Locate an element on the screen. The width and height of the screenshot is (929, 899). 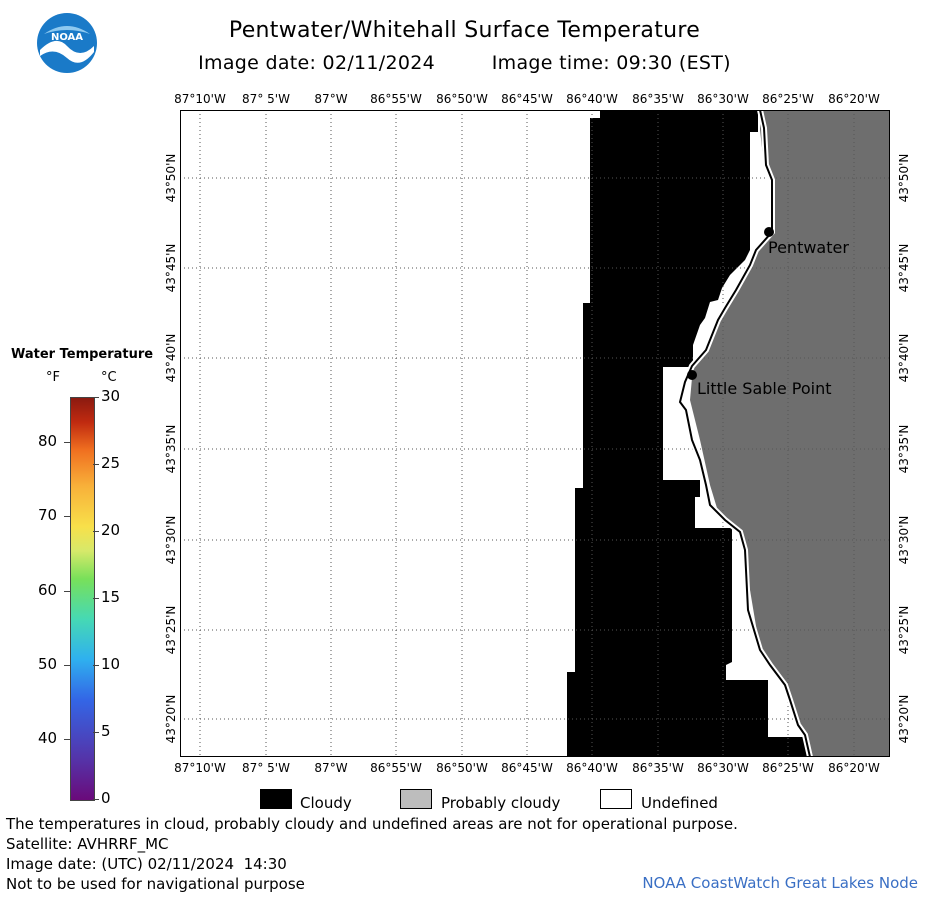
celsius-tick-4: 10 is located at coordinates (111, 664).